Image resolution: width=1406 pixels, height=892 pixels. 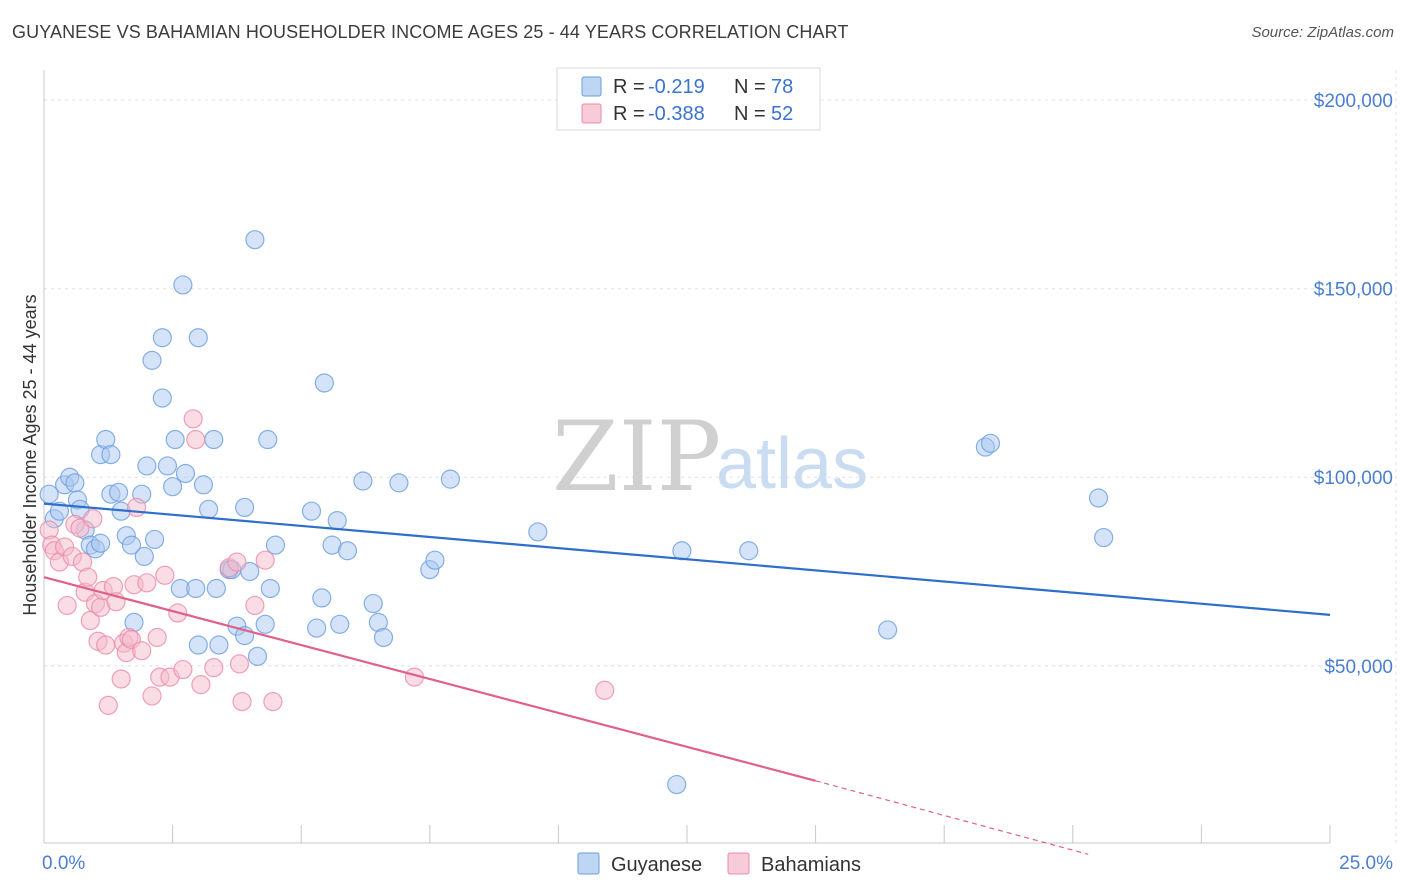 I want to click on series-legend-label-guyanese: Guyanese, so click(x=656, y=865).